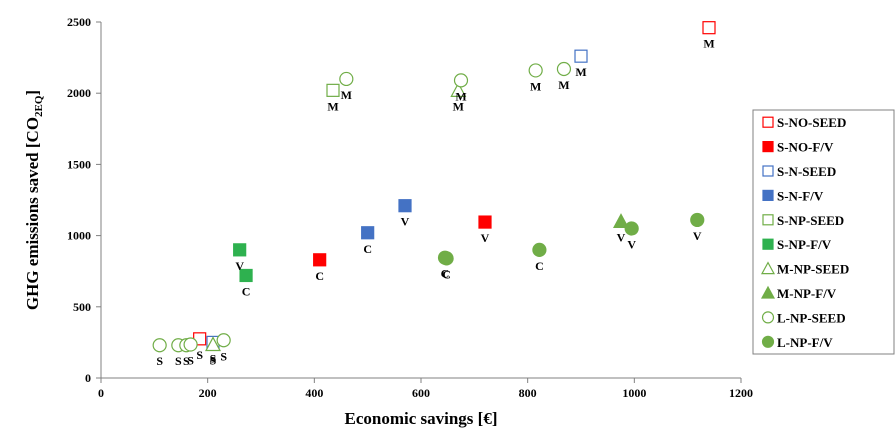  Describe the element at coordinates (810, 220) in the screenshot. I see `legend-label: S-NP-SEED` at that location.